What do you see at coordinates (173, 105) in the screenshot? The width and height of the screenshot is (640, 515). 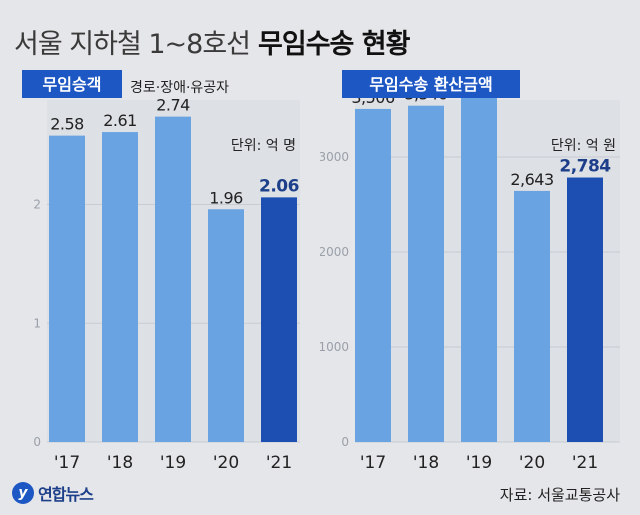 I see `bar-value-label: 2.74` at bounding box center [173, 105].